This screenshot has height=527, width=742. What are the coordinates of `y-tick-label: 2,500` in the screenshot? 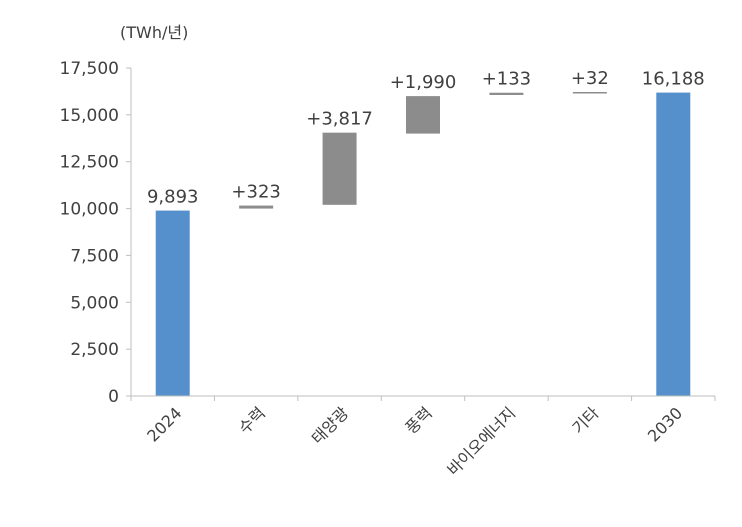 It's located at (94, 350).